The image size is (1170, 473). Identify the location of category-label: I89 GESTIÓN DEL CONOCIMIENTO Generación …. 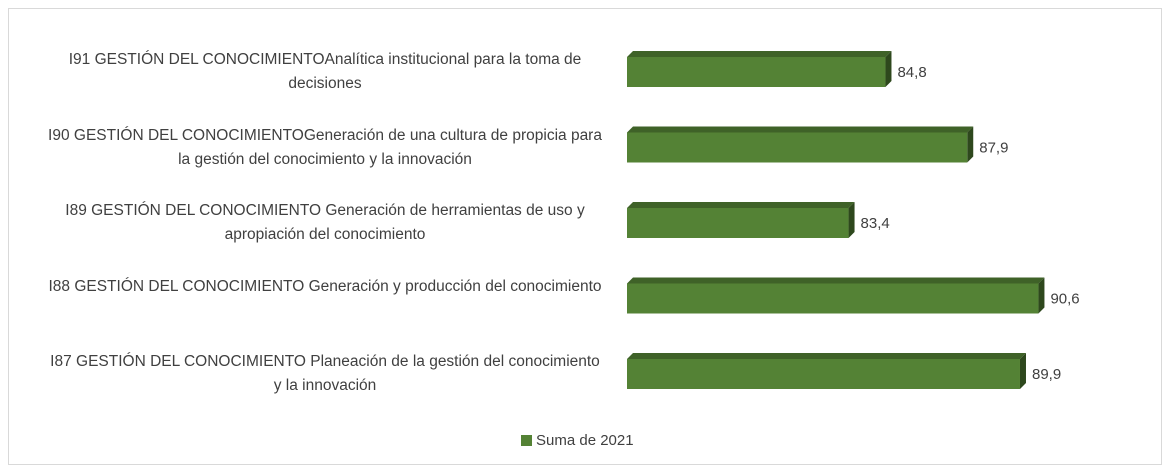
(325, 222).